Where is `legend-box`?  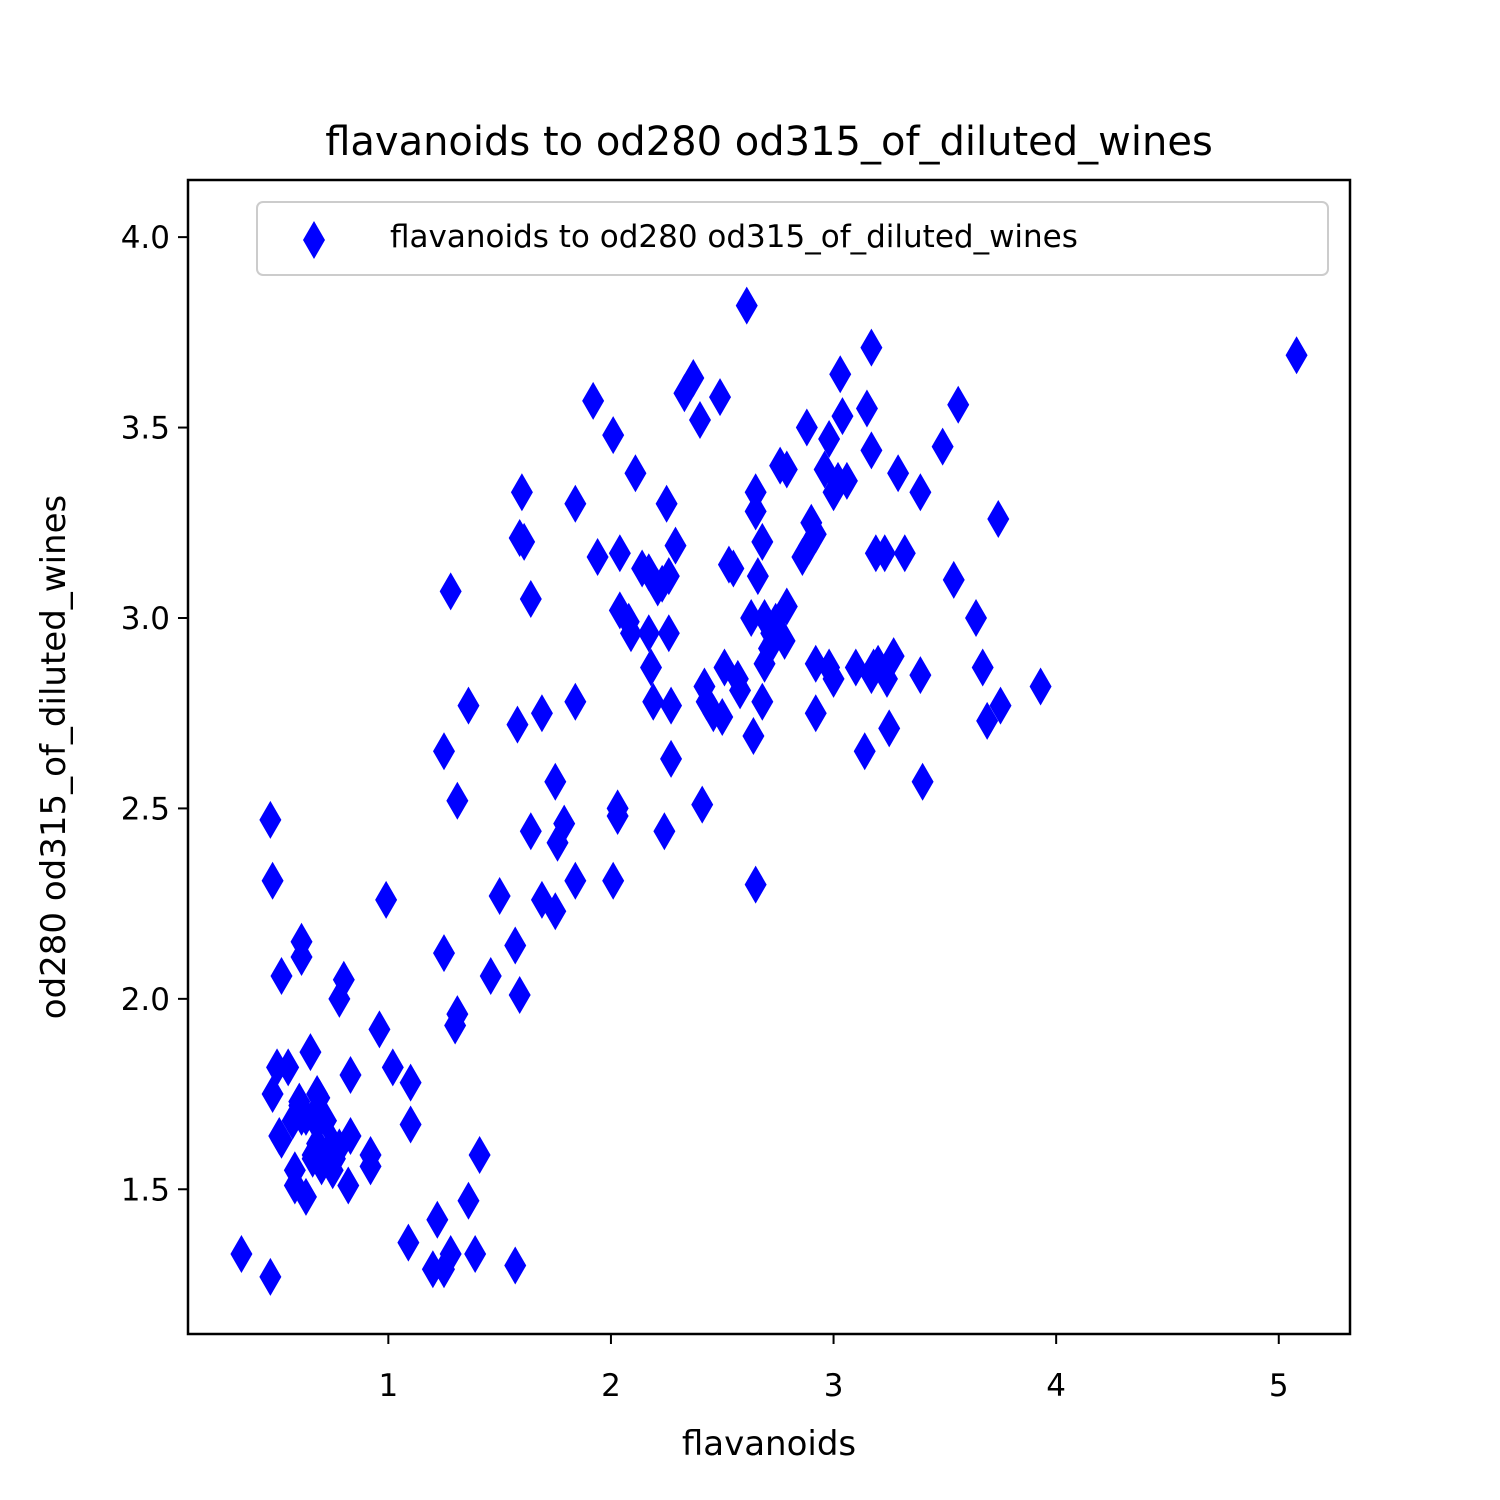 legend-box is located at coordinates (792, 238).